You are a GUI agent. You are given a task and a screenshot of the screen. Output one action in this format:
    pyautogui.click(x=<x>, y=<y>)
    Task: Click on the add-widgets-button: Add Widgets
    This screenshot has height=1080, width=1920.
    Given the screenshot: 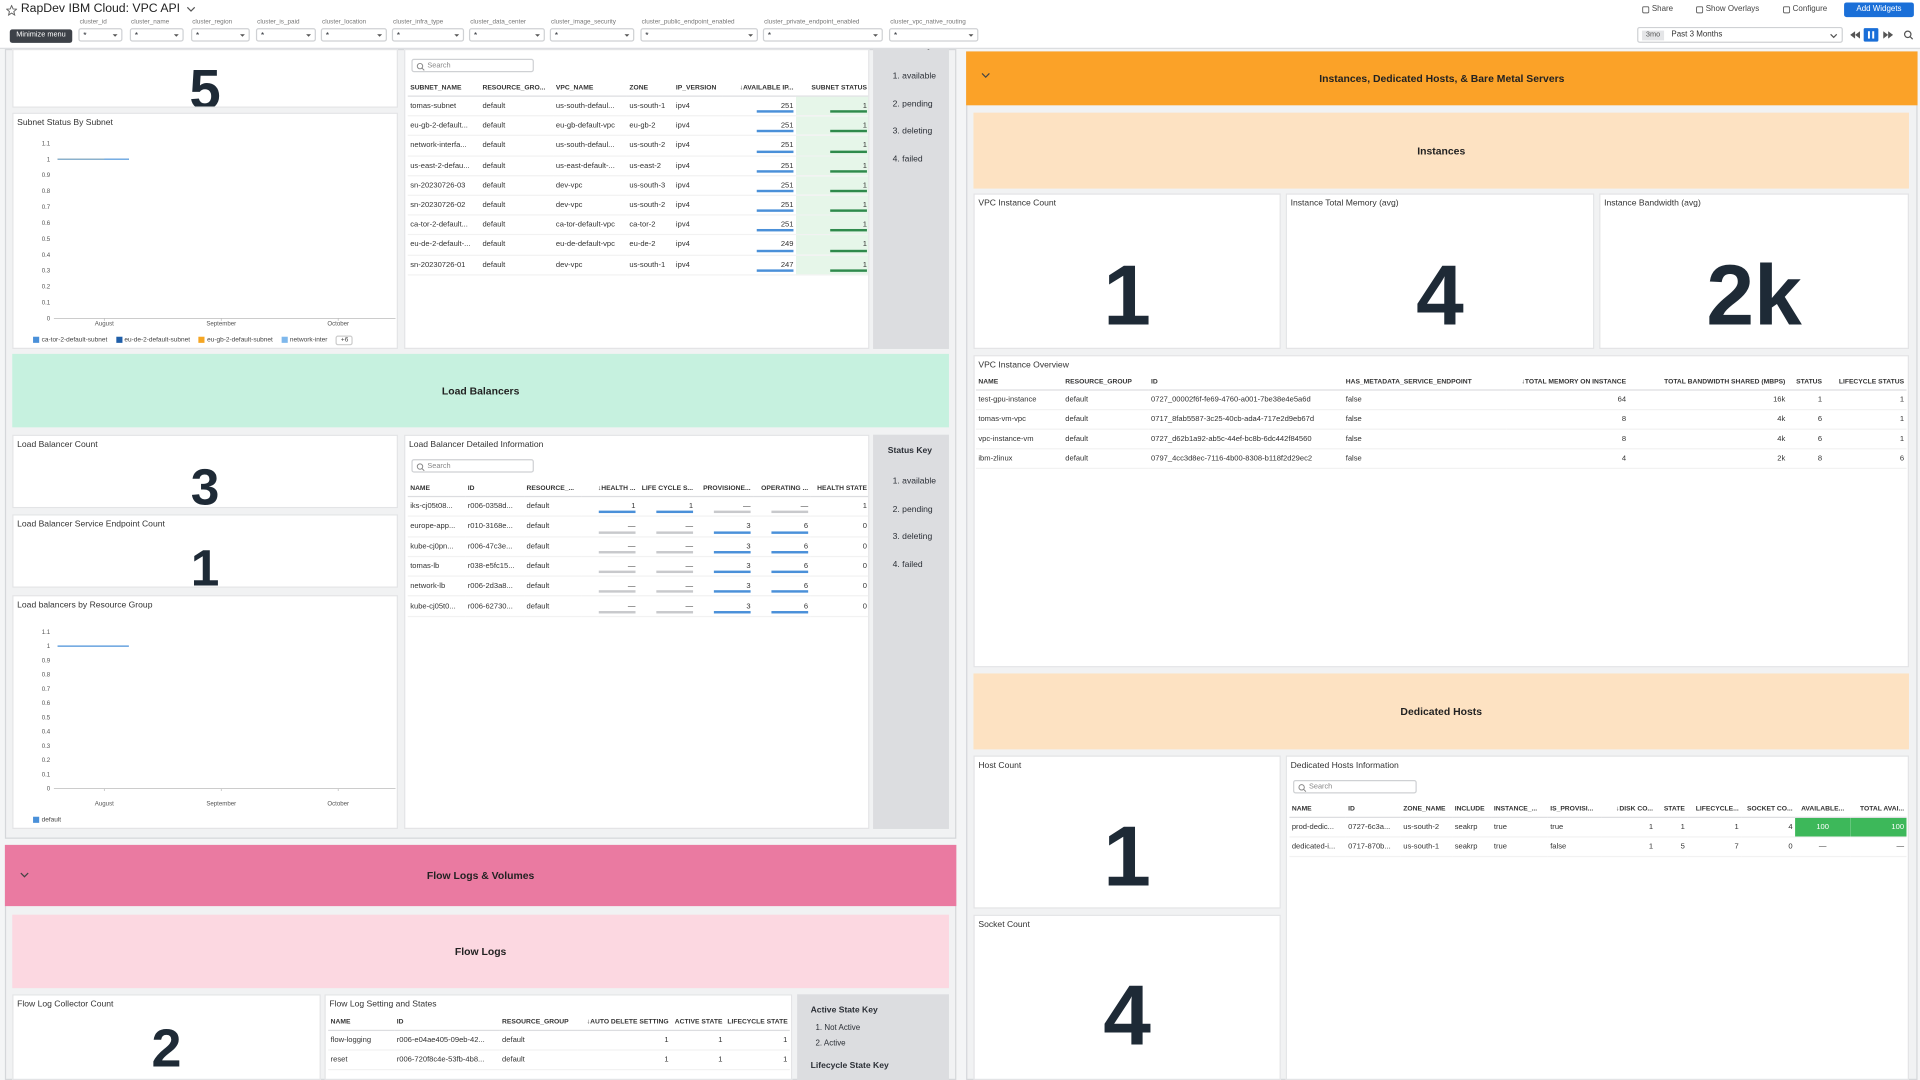 What is the action you would take?
    pyautogui.click(x=1879, y=10)
    